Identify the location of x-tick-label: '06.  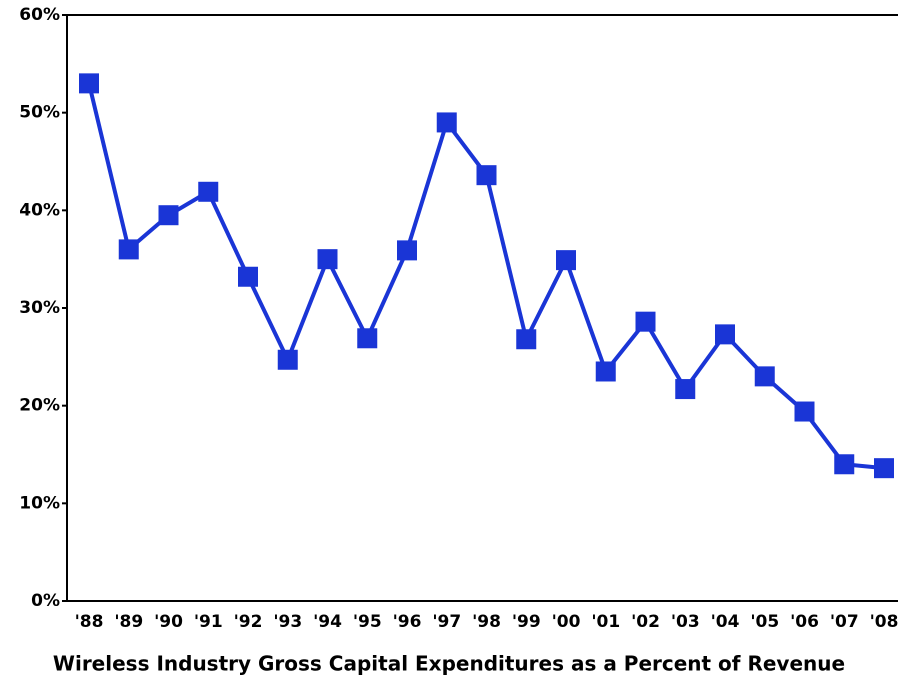
(804, 622).